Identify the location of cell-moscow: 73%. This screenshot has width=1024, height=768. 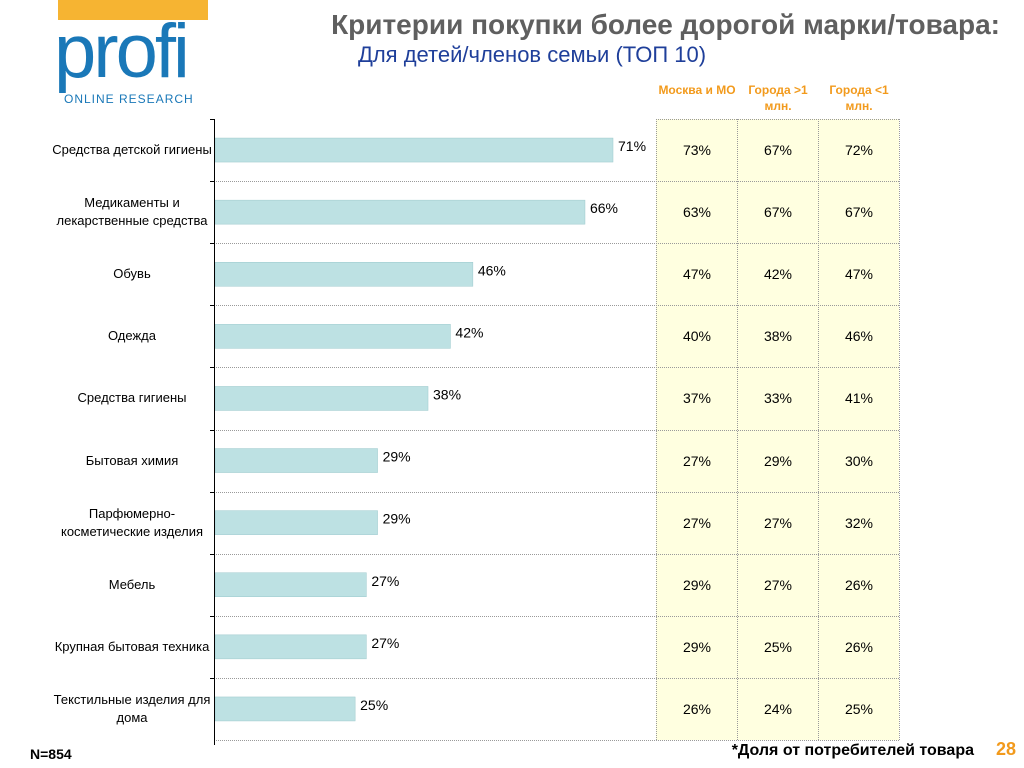
(697, 150).